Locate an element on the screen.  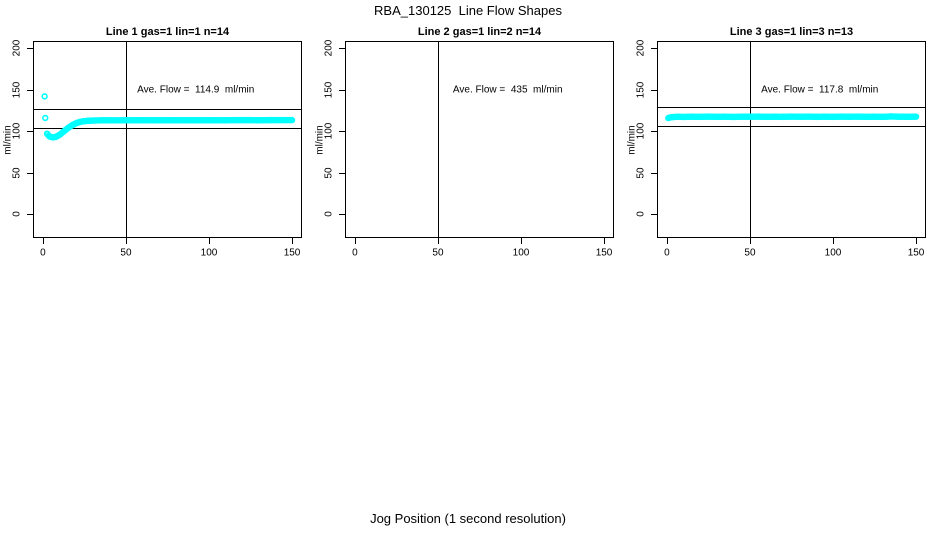
panel-title: Line 1 gas=1 lin=1 n=14 is located at coordinates (167, 32).